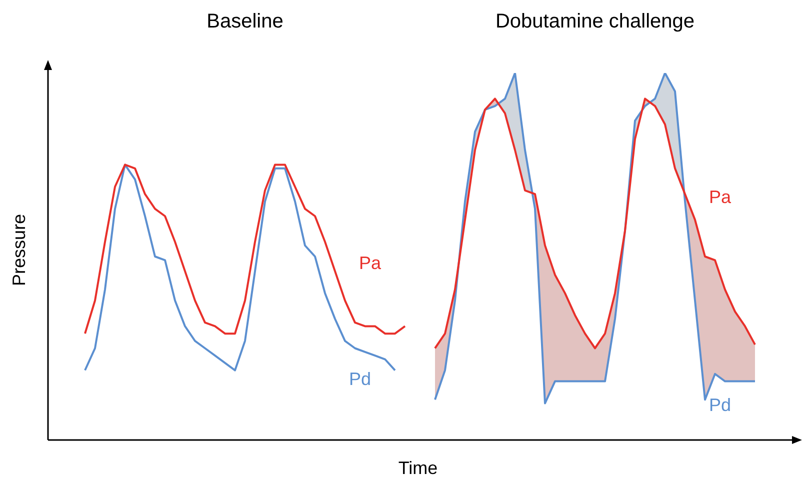 The image size is (803, 483). Describe the element at coordinates (245, 21) in the screenshot. I see `text: Baseline` at that location.